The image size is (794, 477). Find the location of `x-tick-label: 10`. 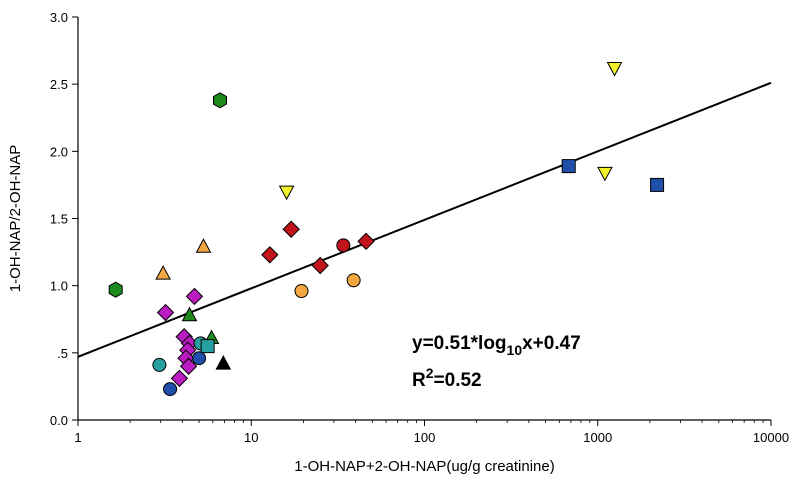

x-tick-label: 10 is located at coordinates (251, 437).